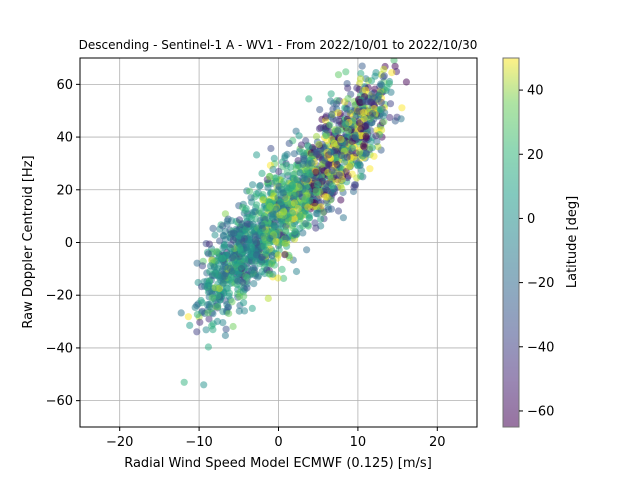 This screenshot has height=480, width=640. I want to click on y-tick-label: 0, so click(69, 243).